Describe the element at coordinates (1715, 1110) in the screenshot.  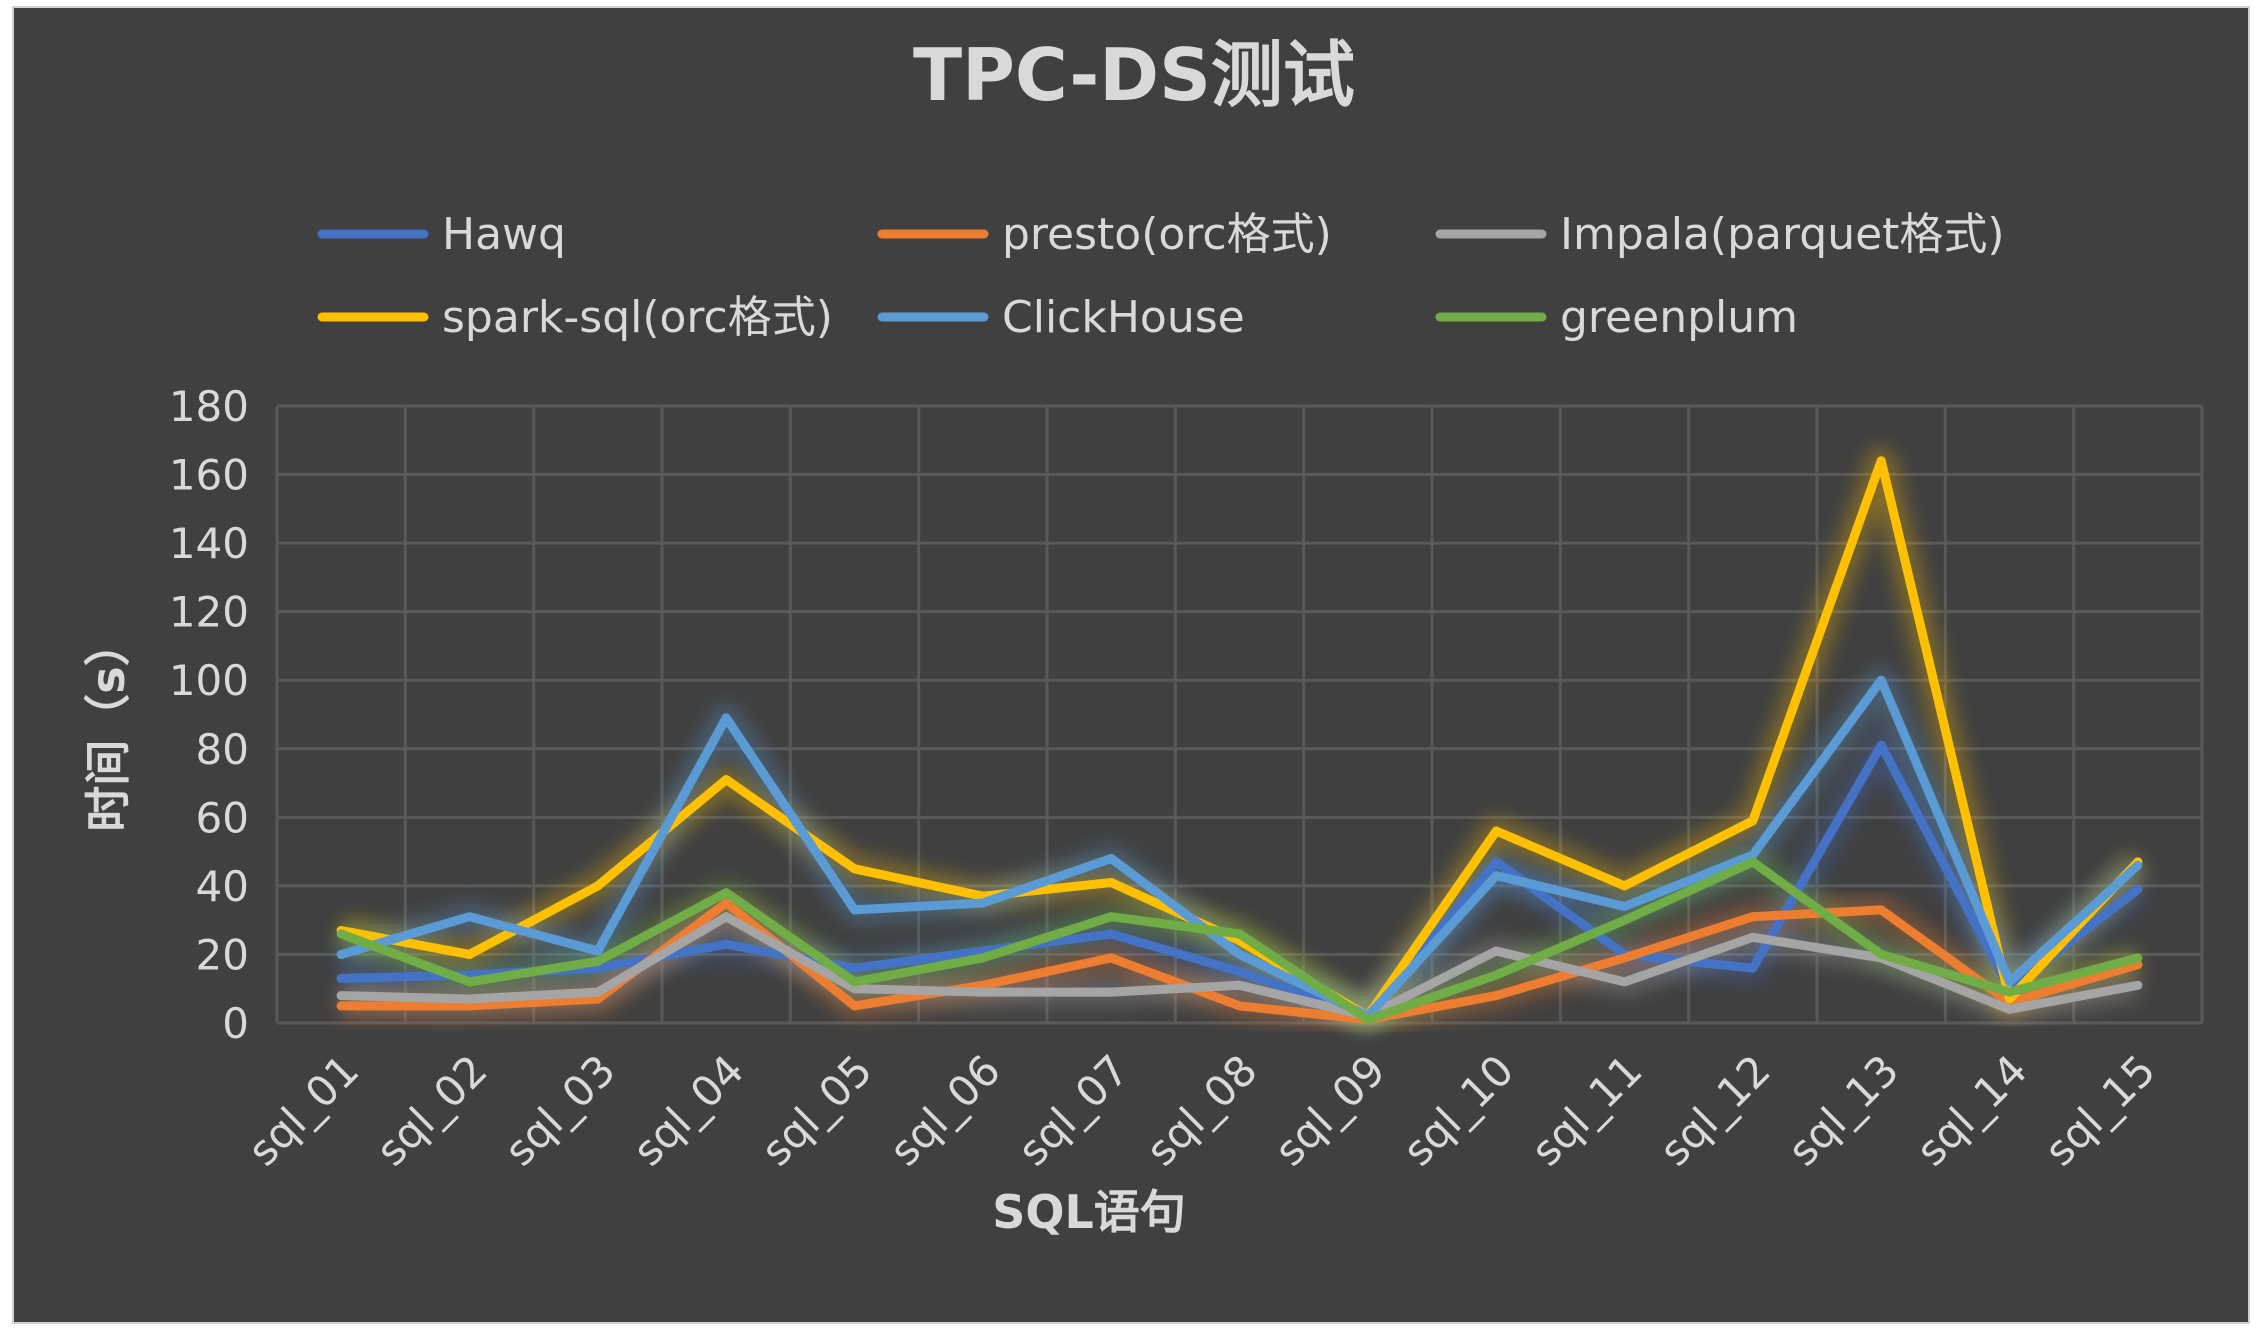
I see `x-tick-label: sql_12` at that location.